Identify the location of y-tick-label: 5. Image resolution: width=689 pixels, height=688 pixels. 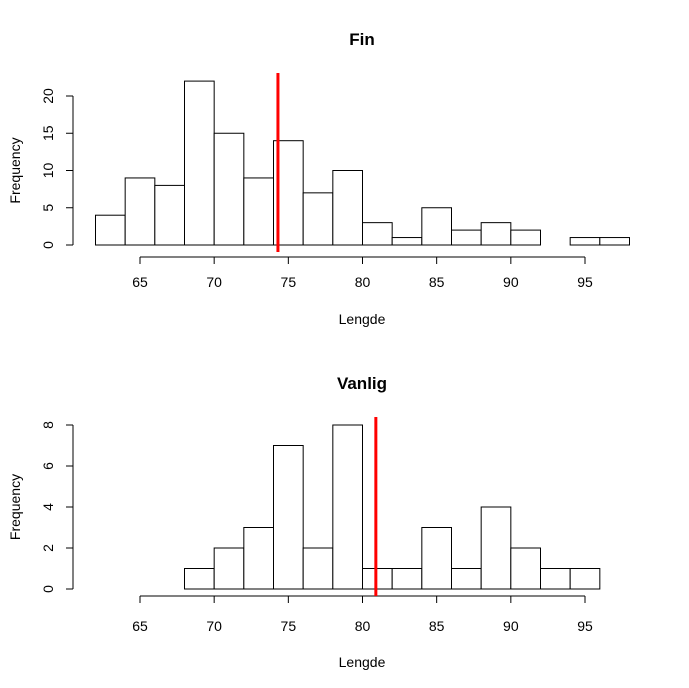
(48, 208).